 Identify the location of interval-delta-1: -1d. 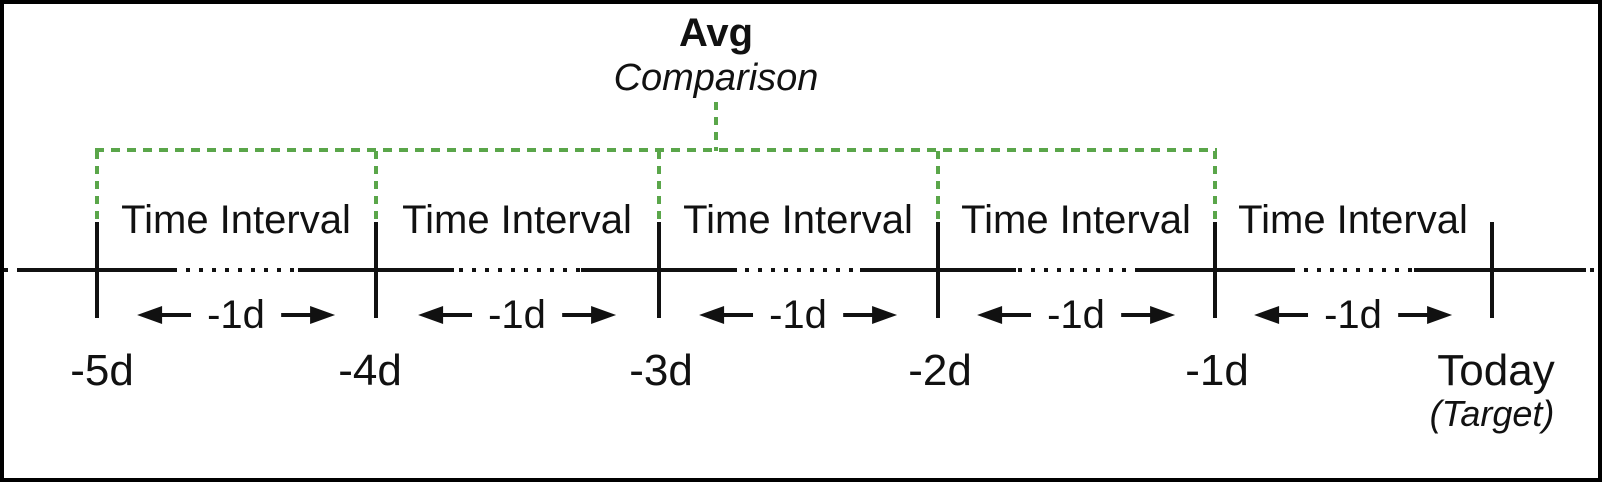
(236, 315).